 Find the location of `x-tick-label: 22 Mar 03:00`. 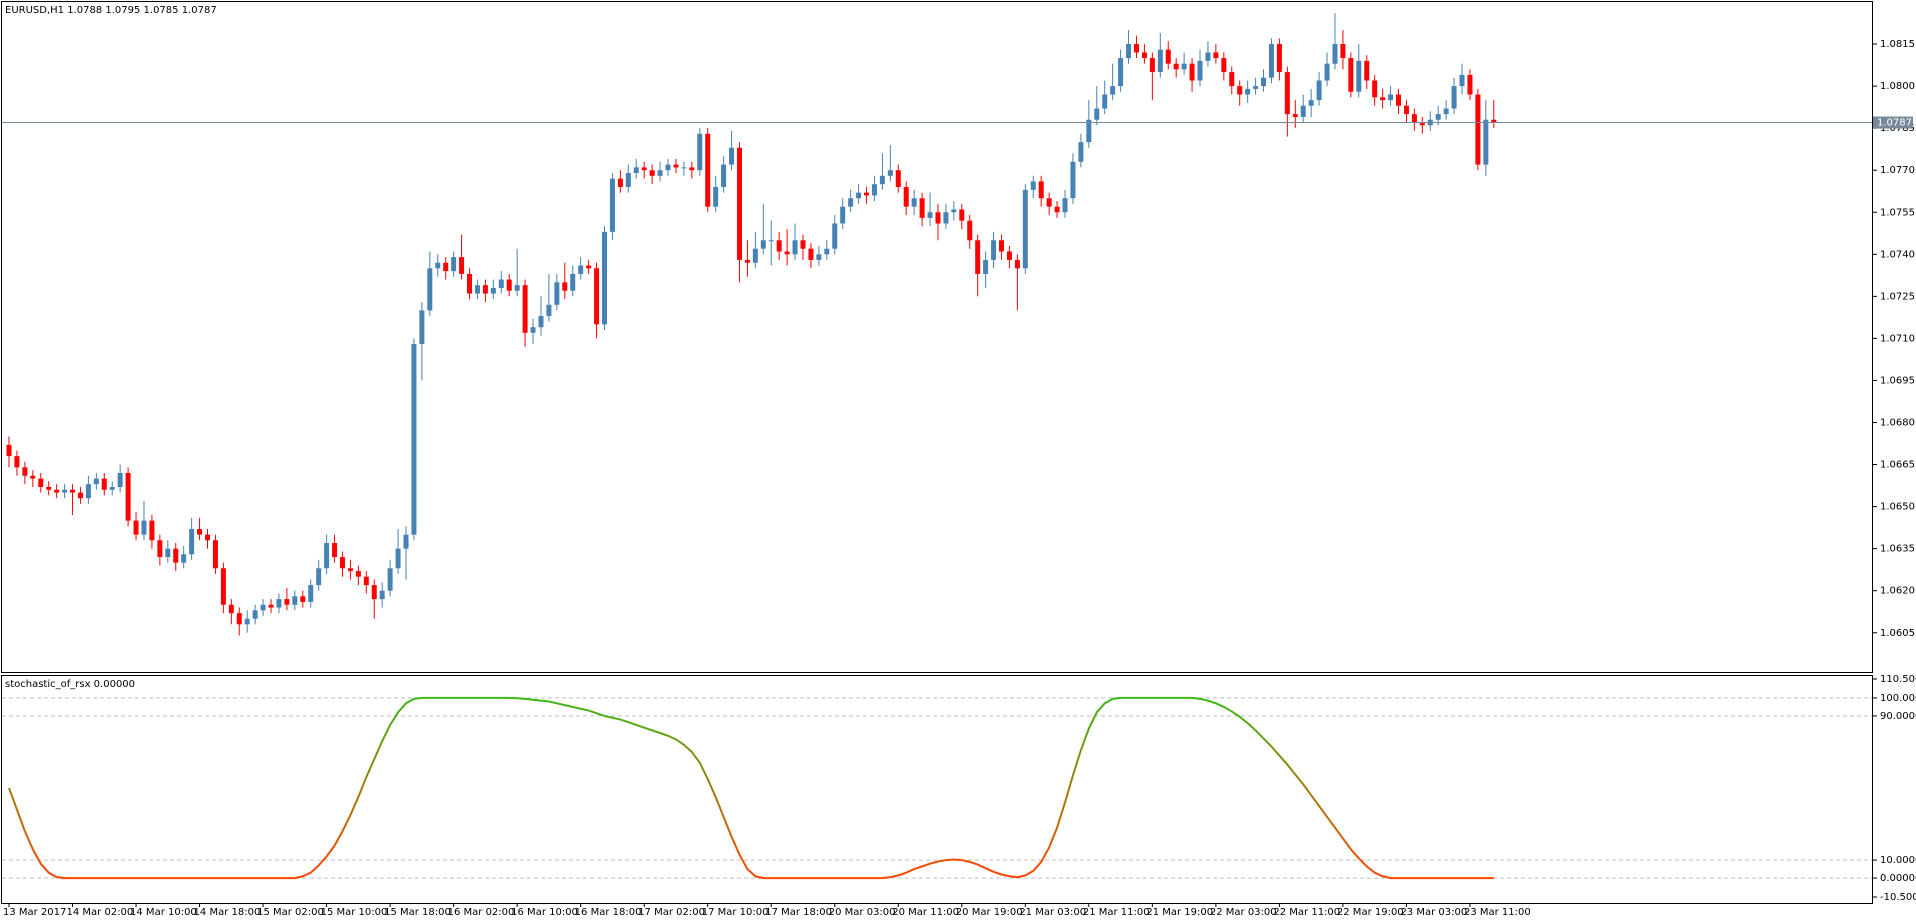

x-tick-label: 22 Mar 03:00 is located at coordinates (1243, 912).